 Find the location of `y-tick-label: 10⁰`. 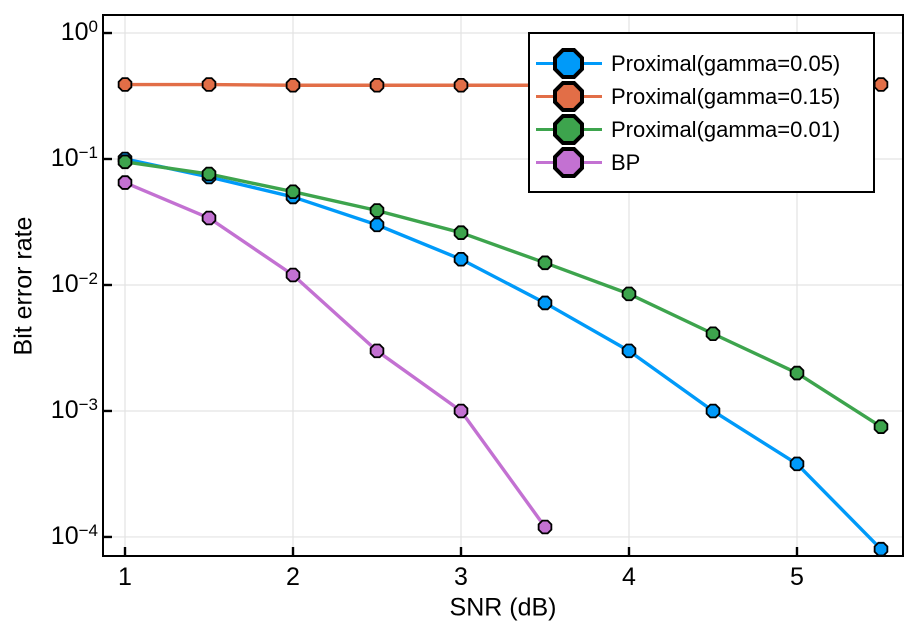

y-tick-label: 10⁰ is located at coordinates (79, 31).